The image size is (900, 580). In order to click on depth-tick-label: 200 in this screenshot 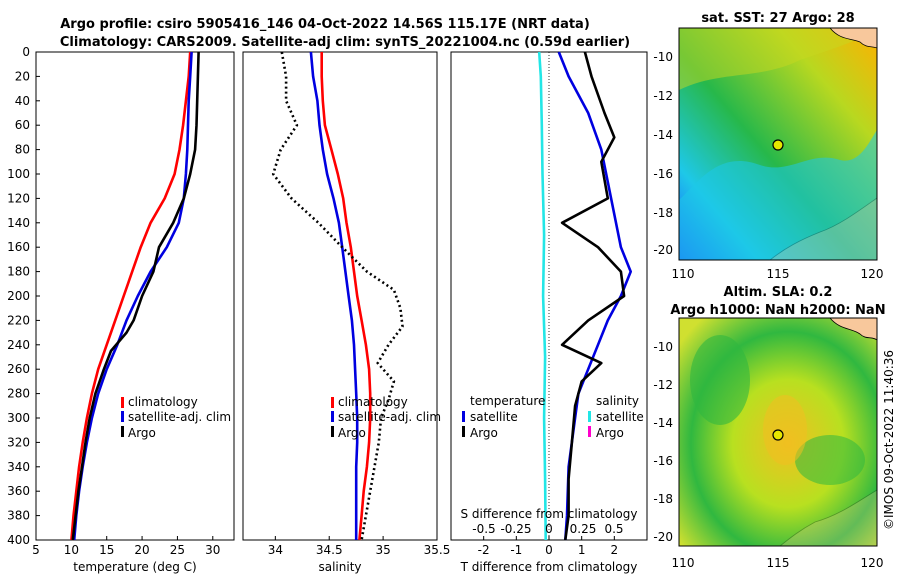, I will do `click(18, 296)`.